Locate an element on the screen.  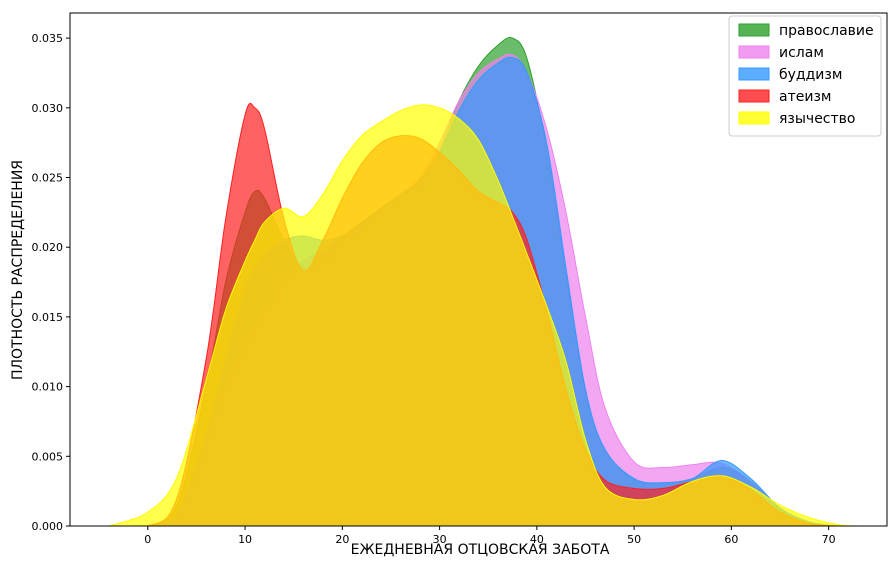
x-tick-label: 30 is located at coordinates (440, 539).